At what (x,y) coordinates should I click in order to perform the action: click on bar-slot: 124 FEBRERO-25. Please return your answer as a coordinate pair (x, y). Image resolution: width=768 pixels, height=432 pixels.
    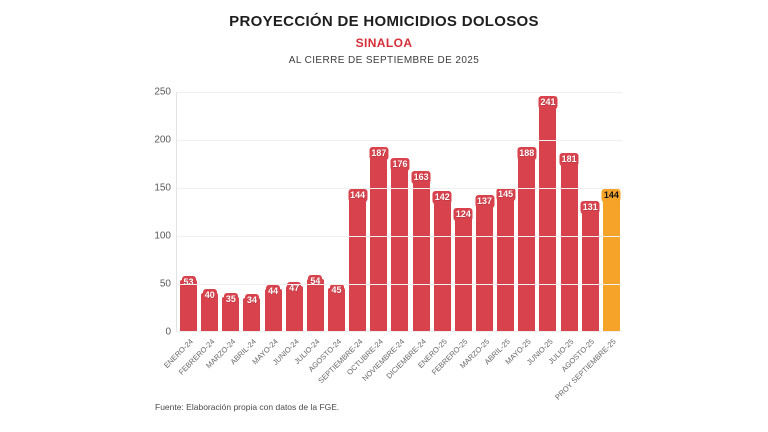
    Looking at the image, I should click on (452, 234).